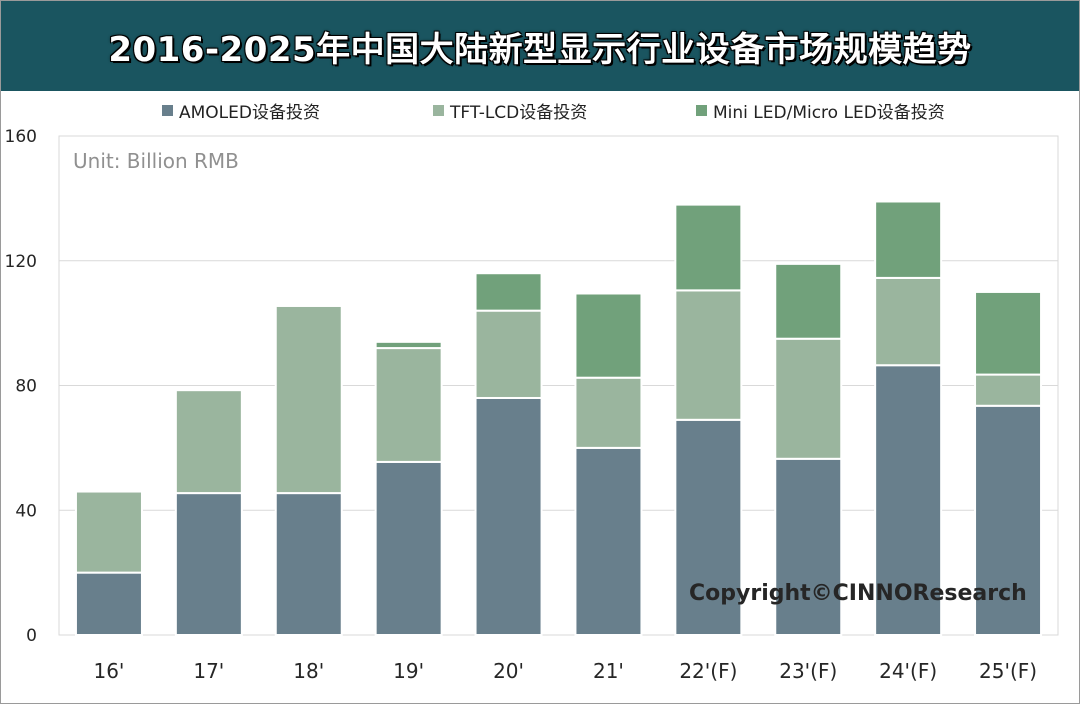 This screenshot has height=704, width=1080. I want to click on chart-title: 2016-2025年中国大陆新型显示行业设备市场规模趋势, so click(540, 49).